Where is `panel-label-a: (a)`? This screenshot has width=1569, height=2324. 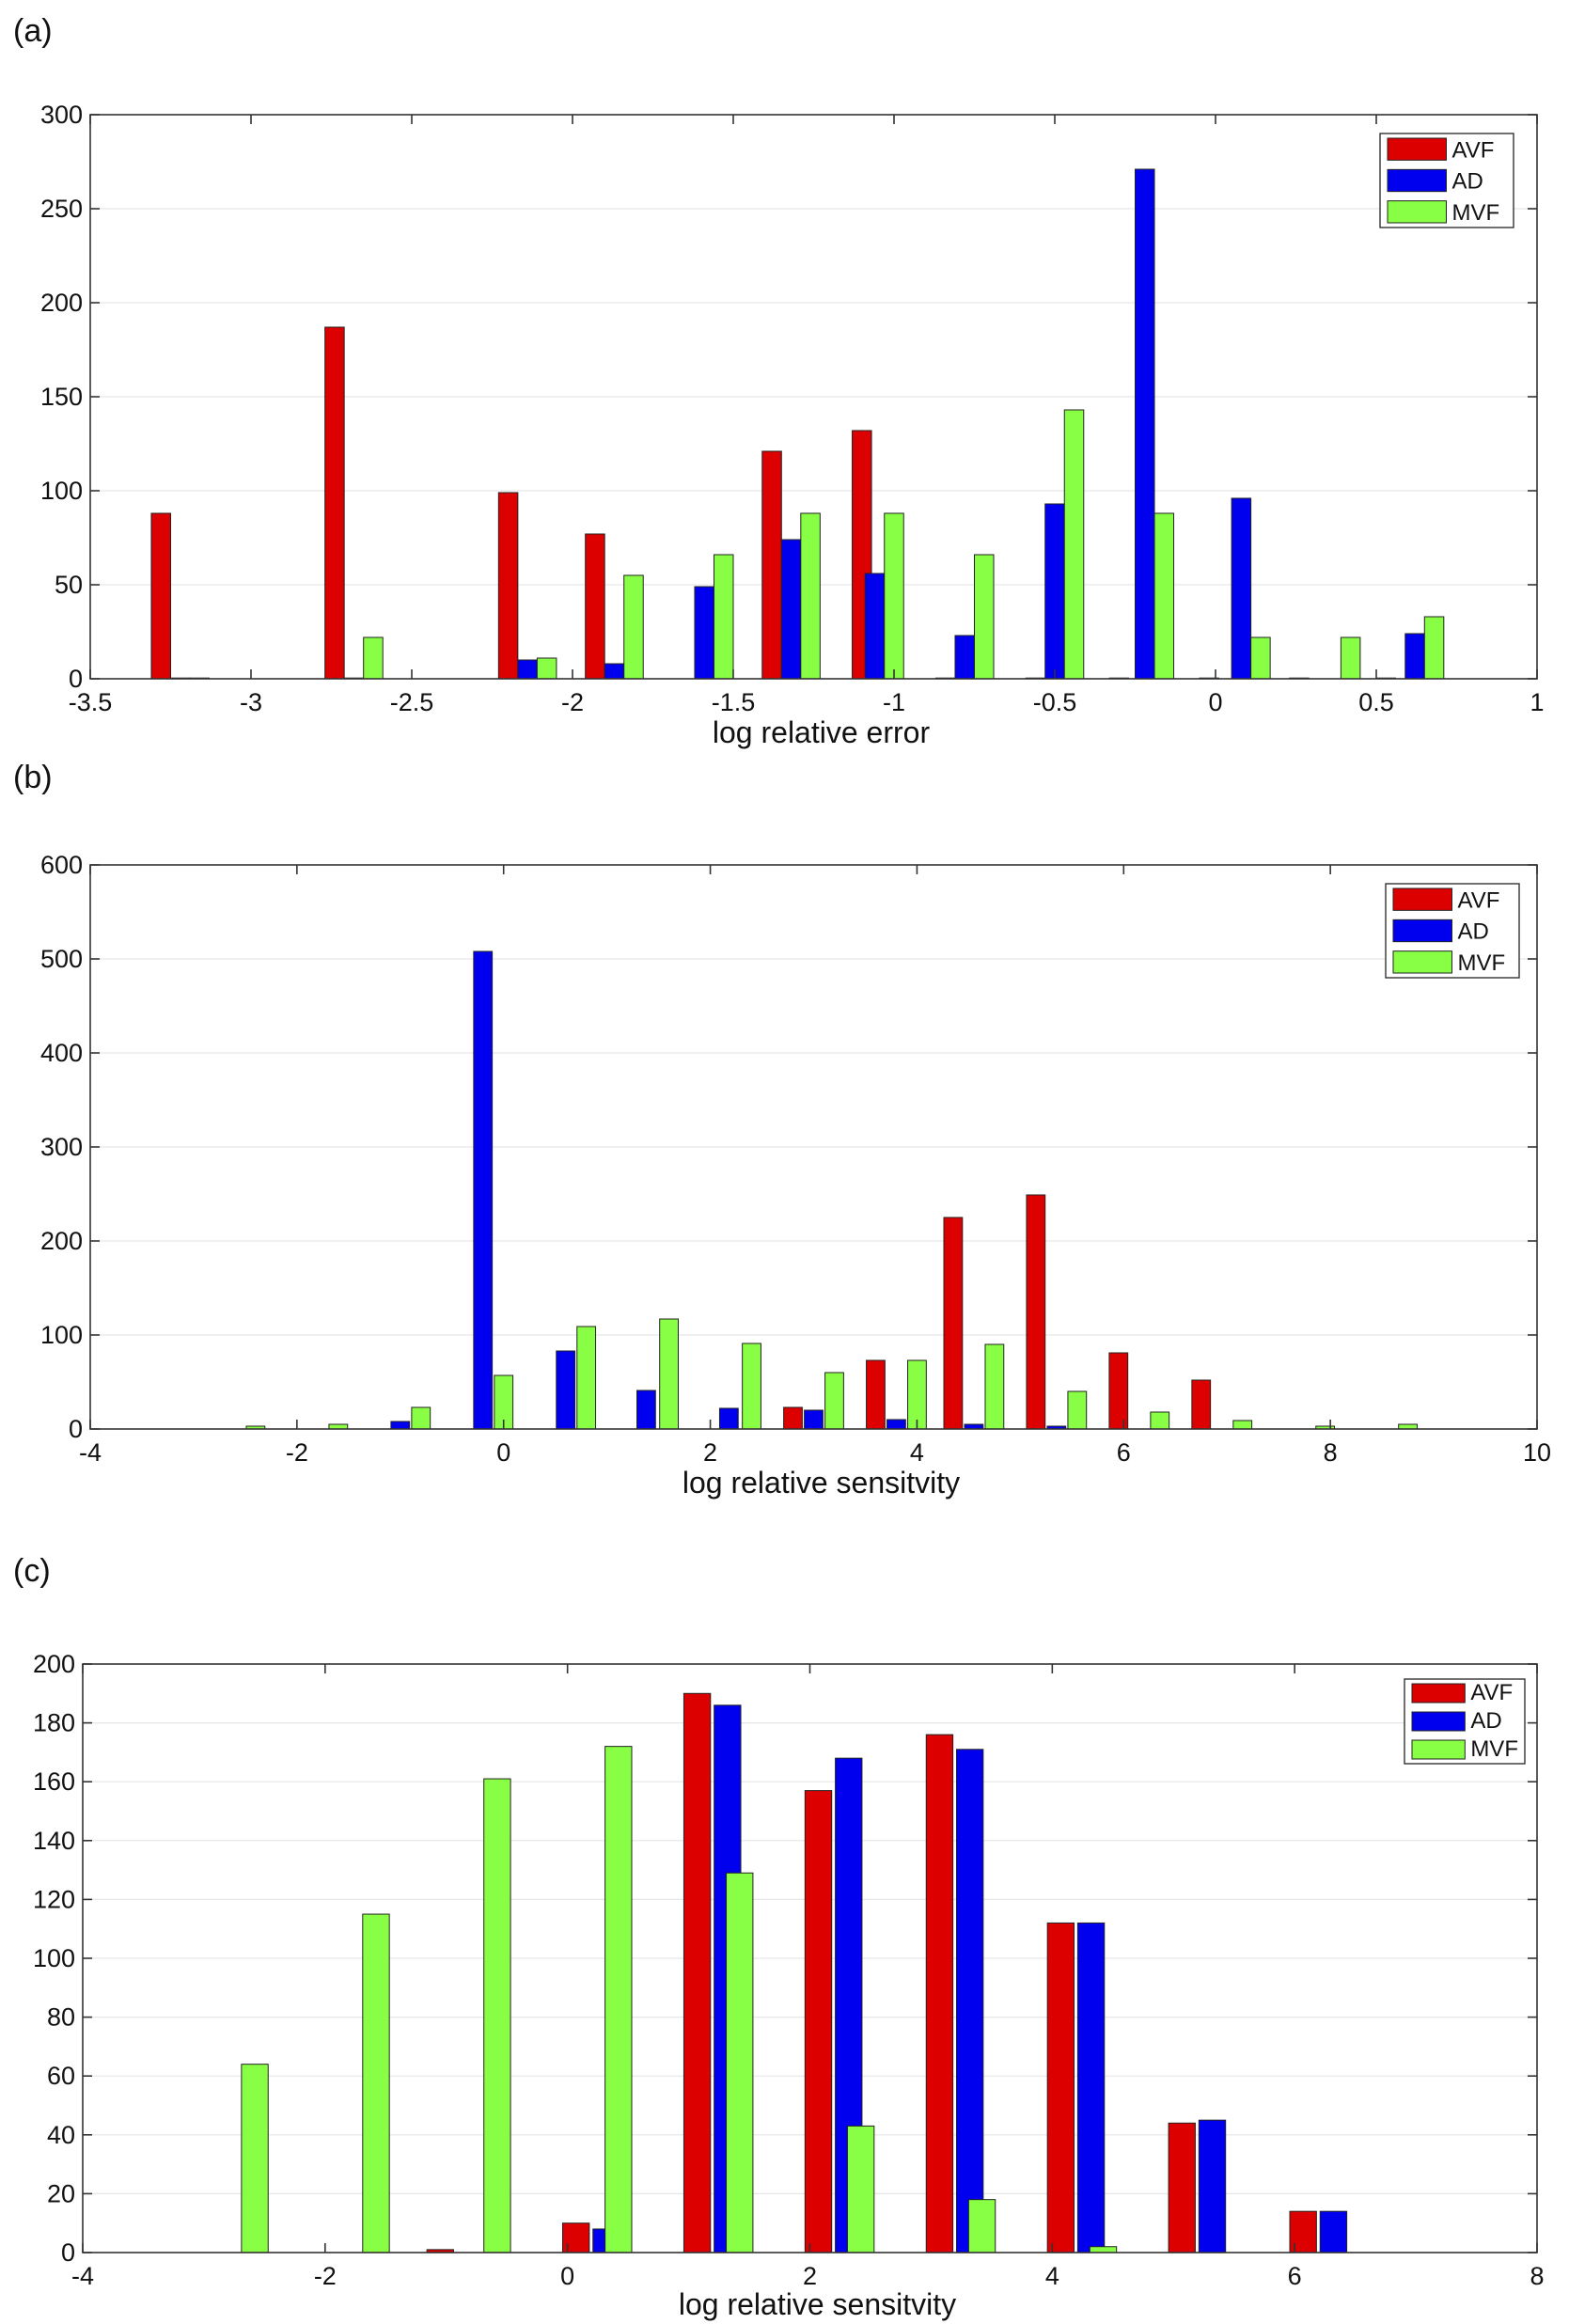
panel-label-a: (a) is located at coordinates (33, 31).